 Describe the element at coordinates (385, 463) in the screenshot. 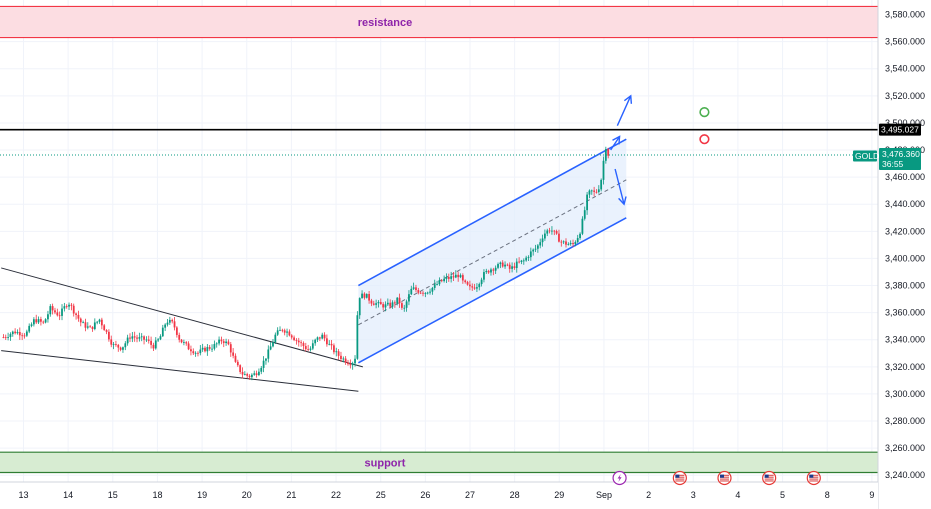

I see `support-label: support` at that location.